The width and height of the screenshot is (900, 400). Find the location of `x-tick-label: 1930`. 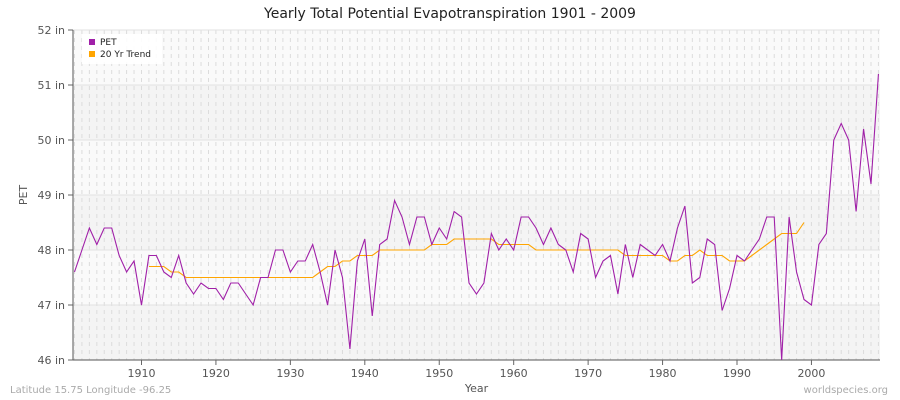

x-tick-label: 1930 is located at coordinates (290, 373).